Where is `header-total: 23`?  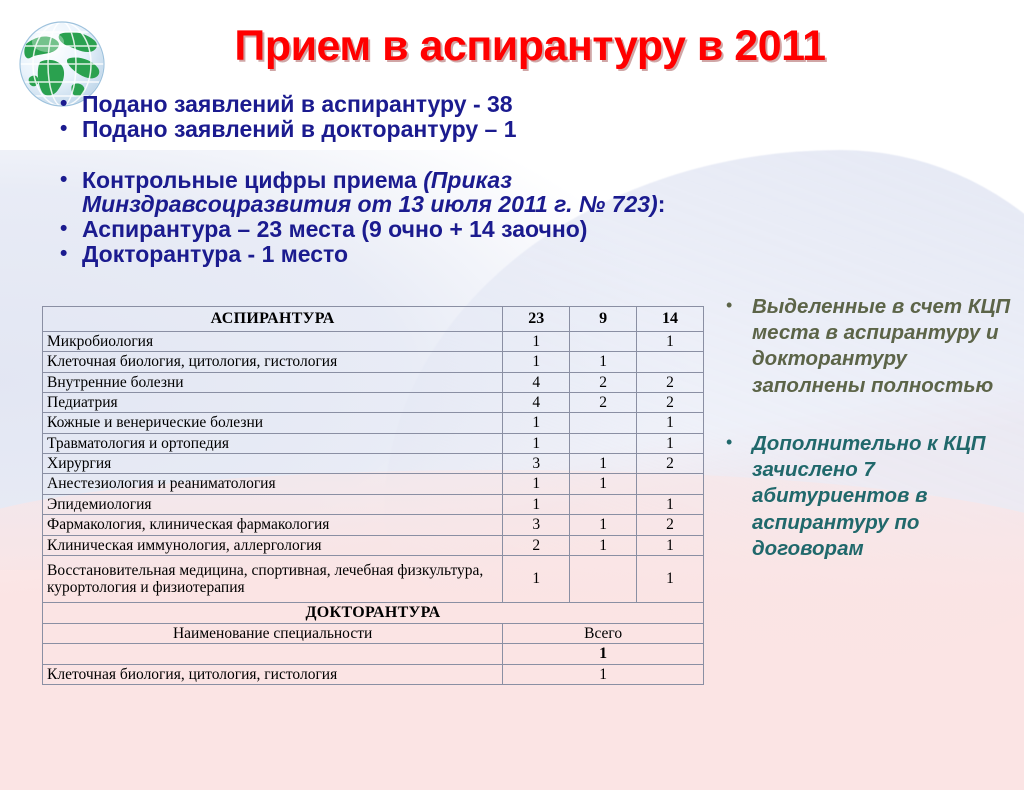
header-total: 23 is located at coordinates (536, 319).